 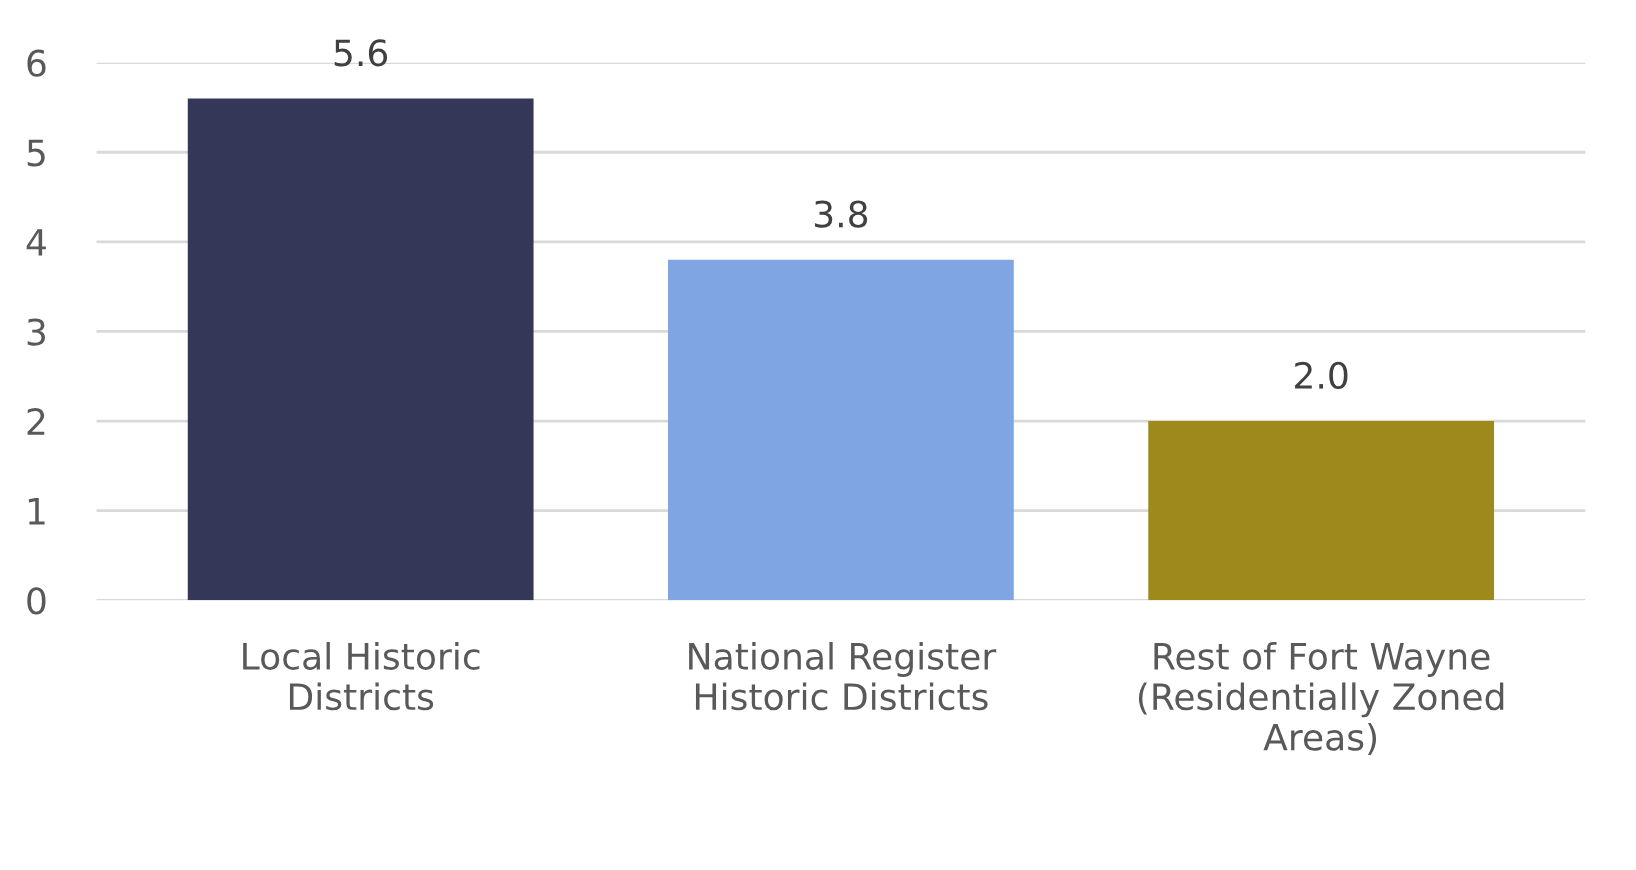 I want to click on x-tick-label: Local Historic Districts, so click(x=361, y=676).